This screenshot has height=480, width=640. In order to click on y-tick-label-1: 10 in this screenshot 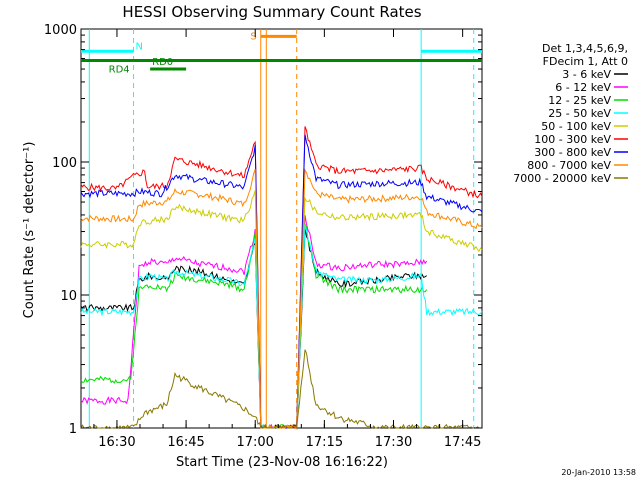, I will do `click(68, 296)`.